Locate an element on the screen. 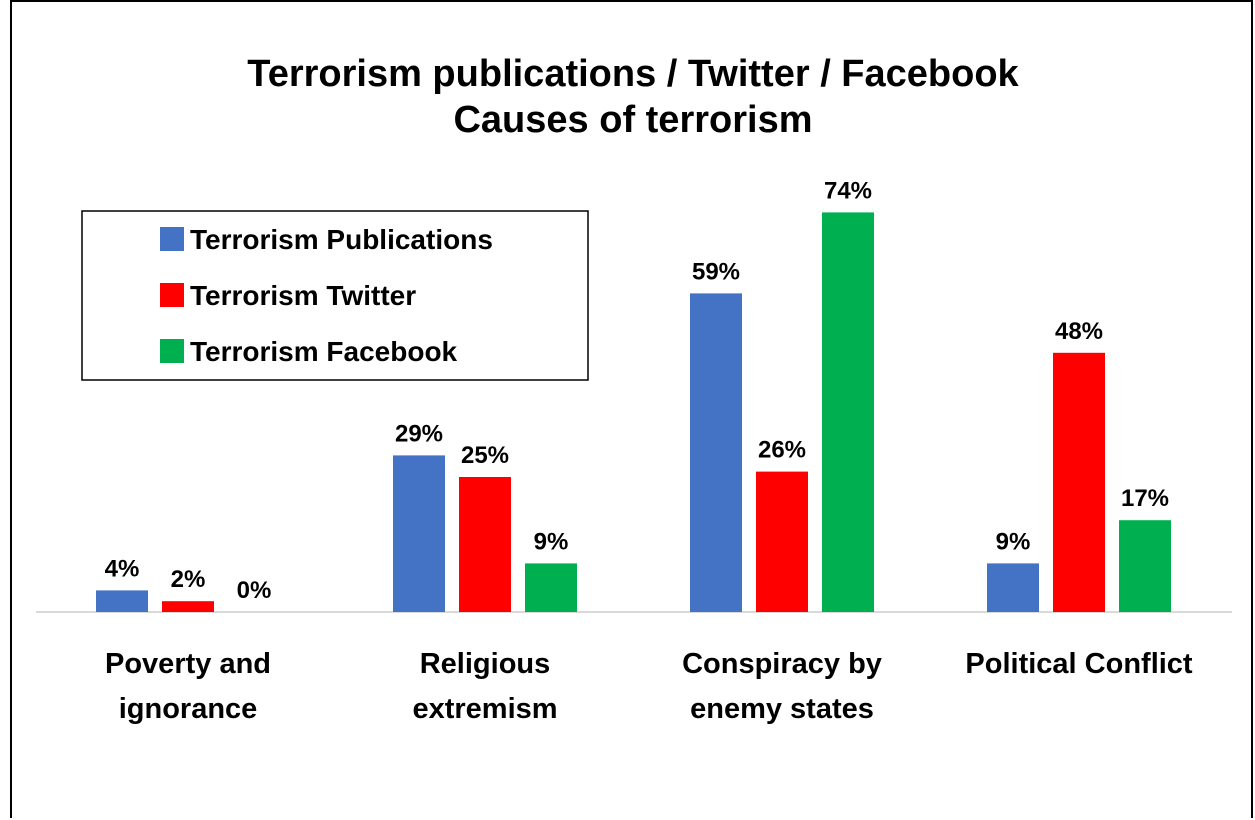 This screenshot has width=1255, height=820. data-label-3-3: 74% is located at coordinates (848, 190).